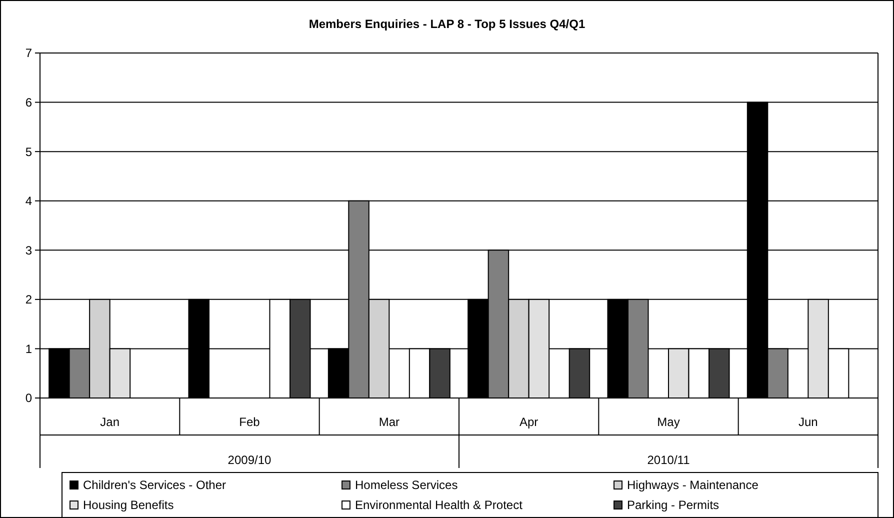 The height and width of the screenshot is (518, 894). I want to click on y-tick-label: 4, so click(28, 201).